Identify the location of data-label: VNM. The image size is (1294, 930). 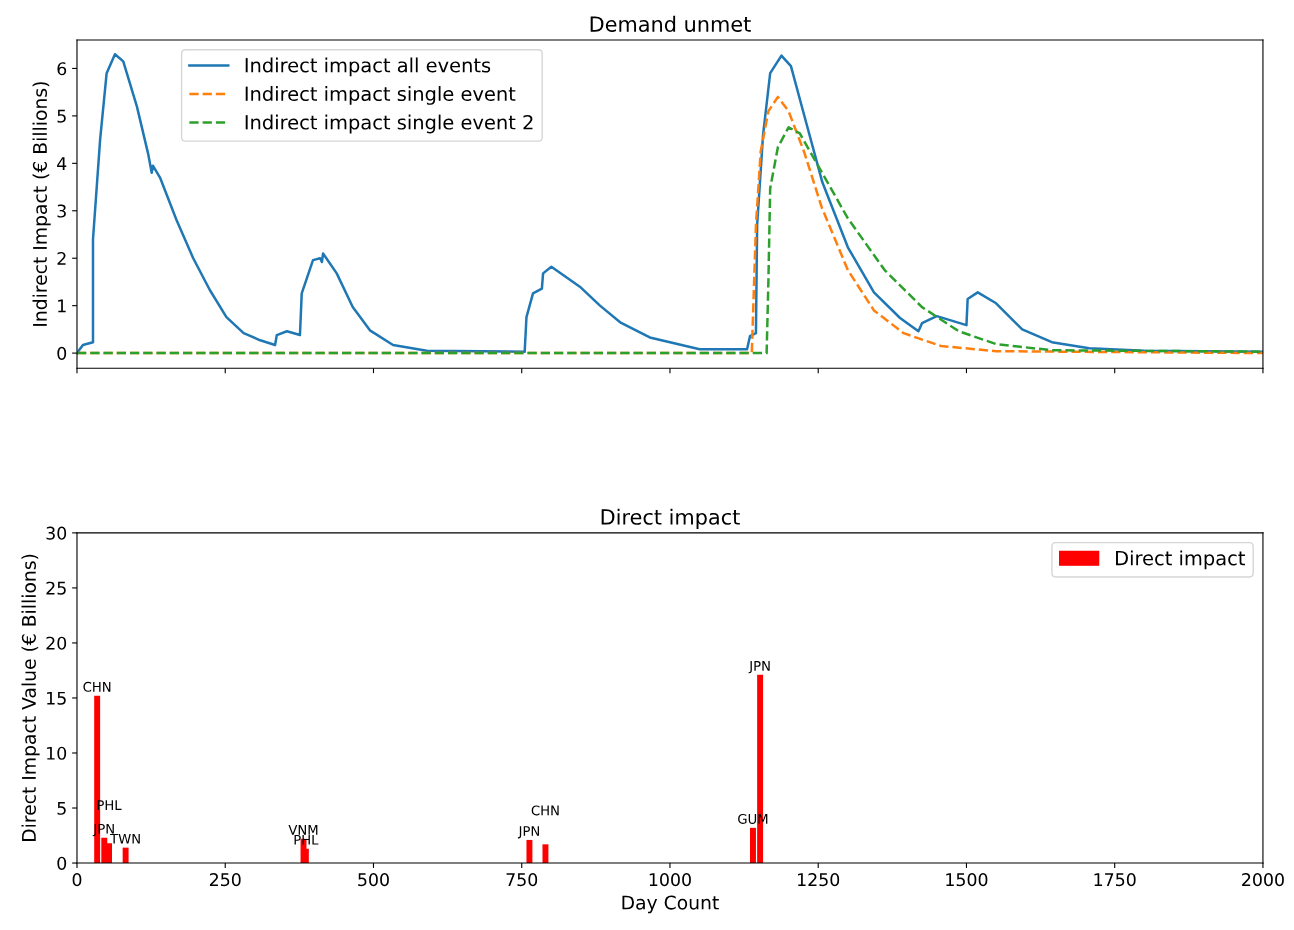
(303, 830).